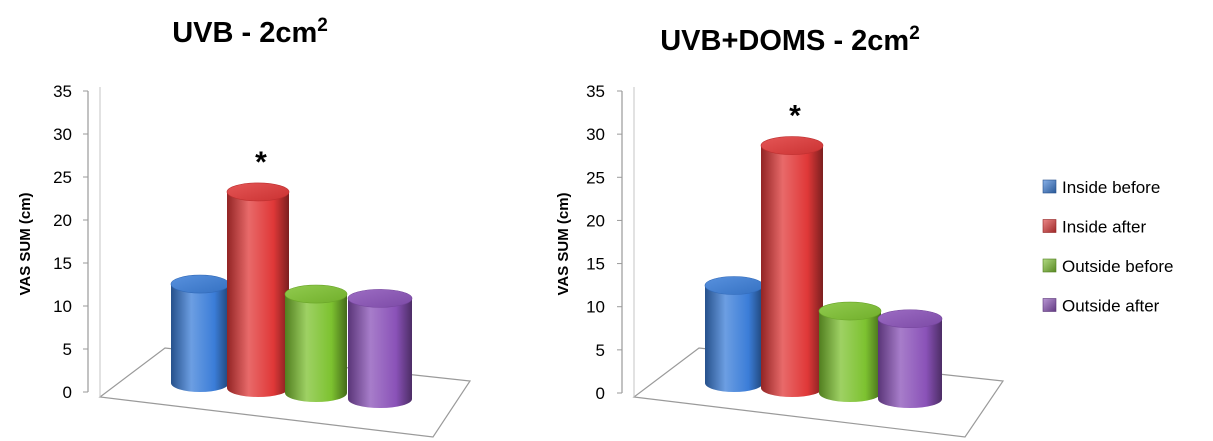 The width and height of the screenshot is (1213, 441). I want to click on legend-item: Inside after, so click(1094, 227).